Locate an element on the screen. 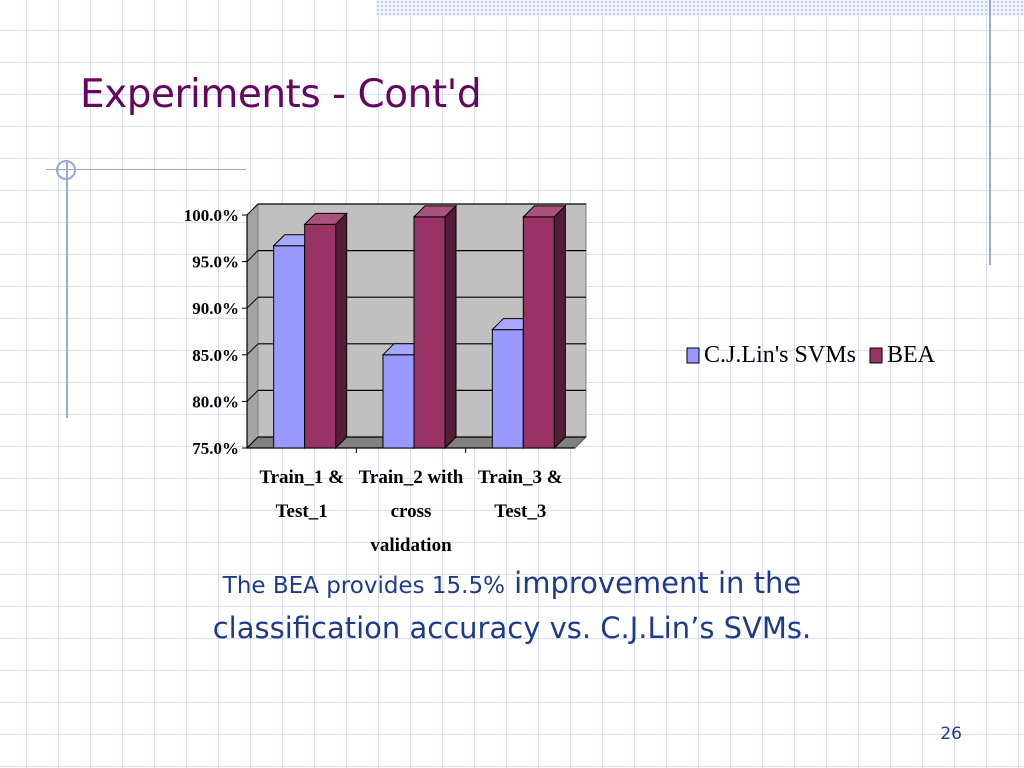  left-vertical-rule is located at coordinates (67, 289).